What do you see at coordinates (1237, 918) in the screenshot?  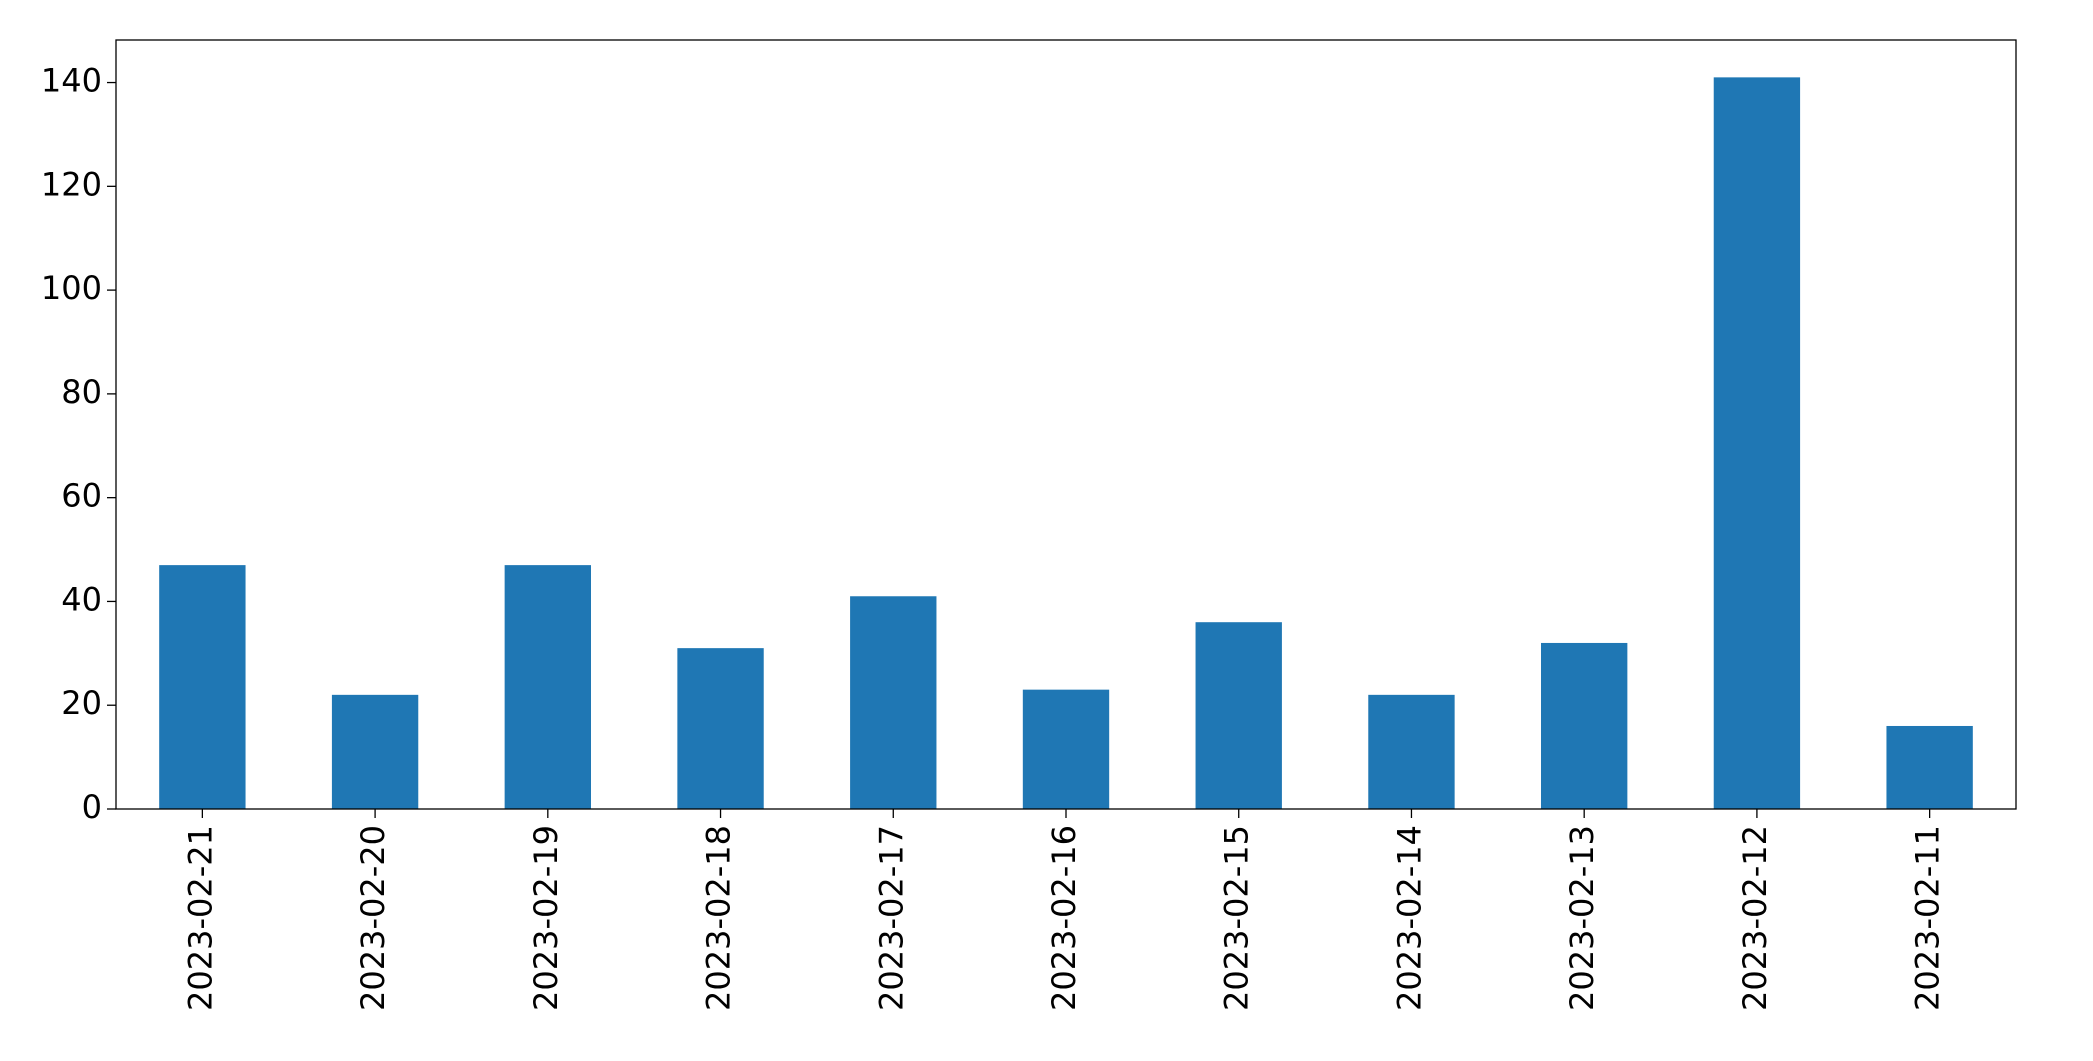 I see `x-tick-label: 2023-02-15` at bounding box center [1237, 918].